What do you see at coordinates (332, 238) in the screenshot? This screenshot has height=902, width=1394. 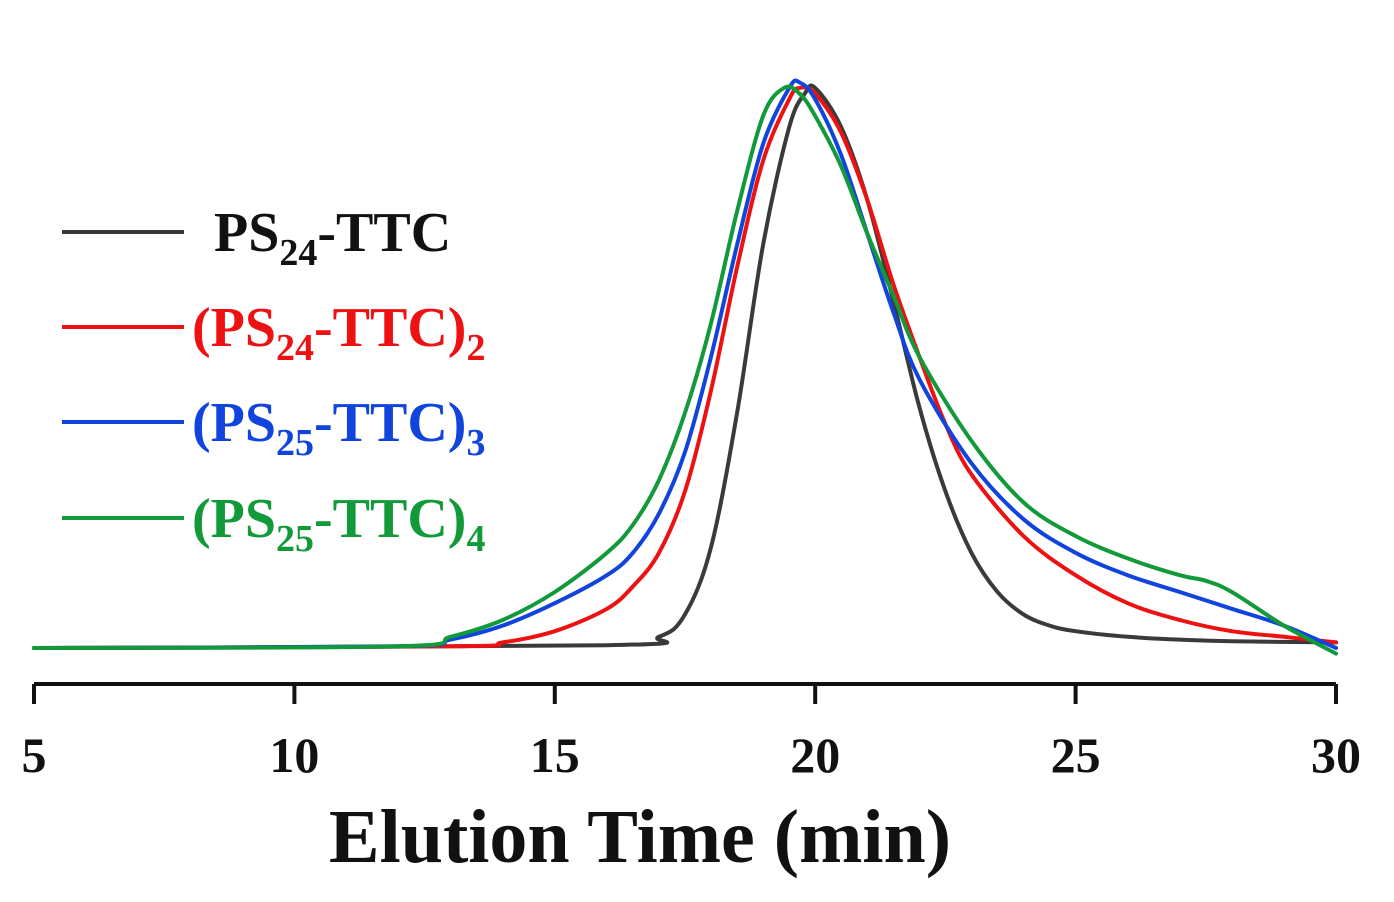 I see `legend-label-1: PS24-TTC` at bounding box center [332, 238].